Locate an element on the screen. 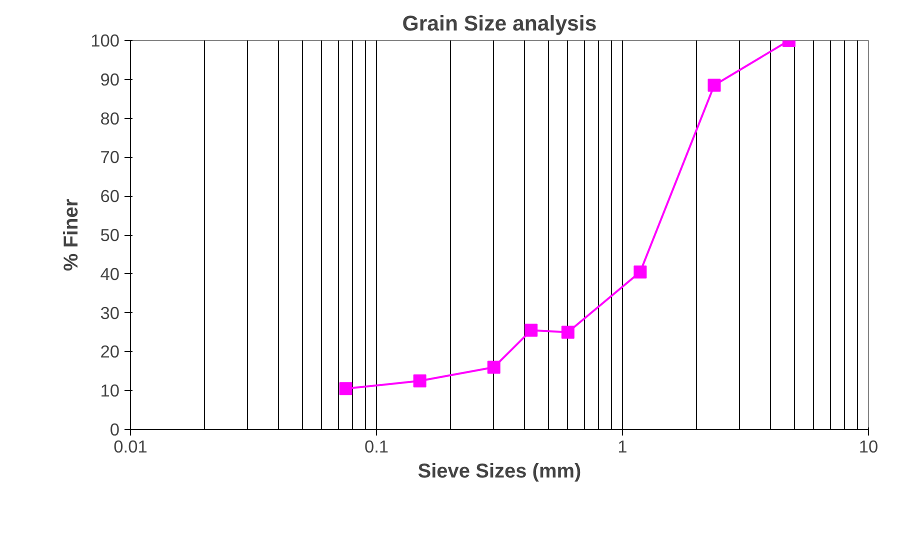 The height and width of the screenshot is (549, 908). y-tick-label: 90 is located at coordinates (110, 79).